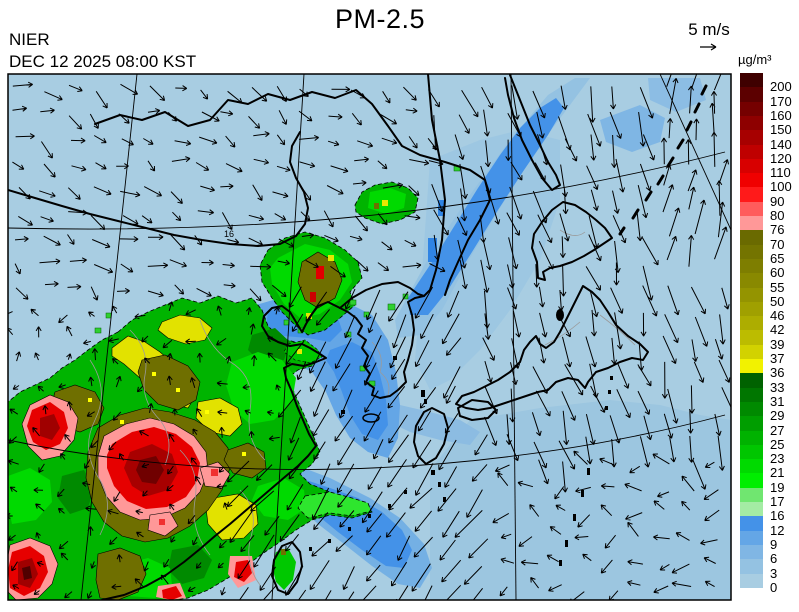 The height and width of the screenshot is (612, 799). I want to click on colorbar-label: 3, so click(774, 573).